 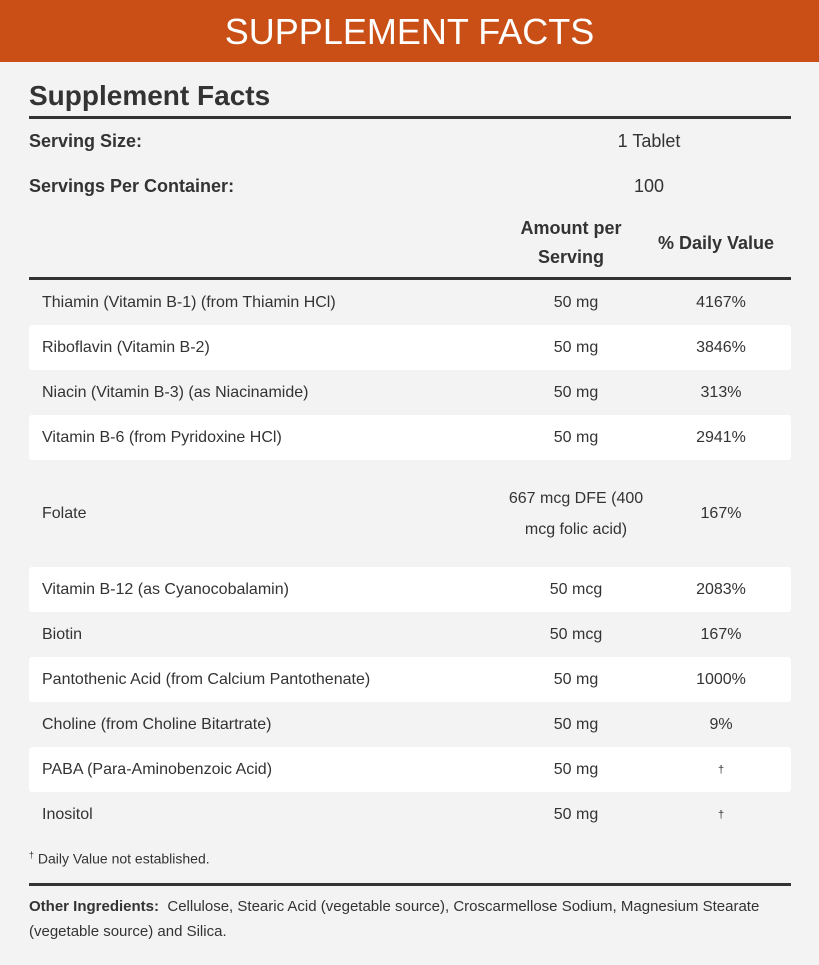 I want to click on daily-value: 4167%, so click(x=721, y=302).